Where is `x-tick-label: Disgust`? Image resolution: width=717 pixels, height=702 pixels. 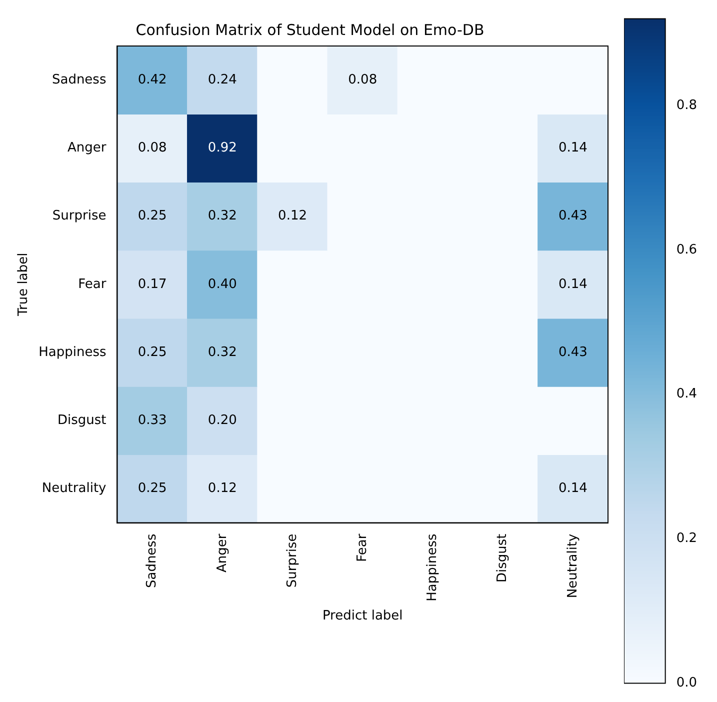 x-tick-label: Disgust is located at coordinates (502, 558).